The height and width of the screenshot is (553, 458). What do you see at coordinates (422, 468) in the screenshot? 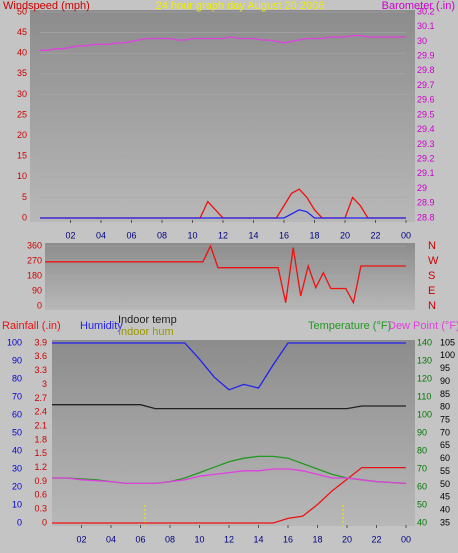
I see `y3-tick-label: 70` at bounding box center [422, 468].